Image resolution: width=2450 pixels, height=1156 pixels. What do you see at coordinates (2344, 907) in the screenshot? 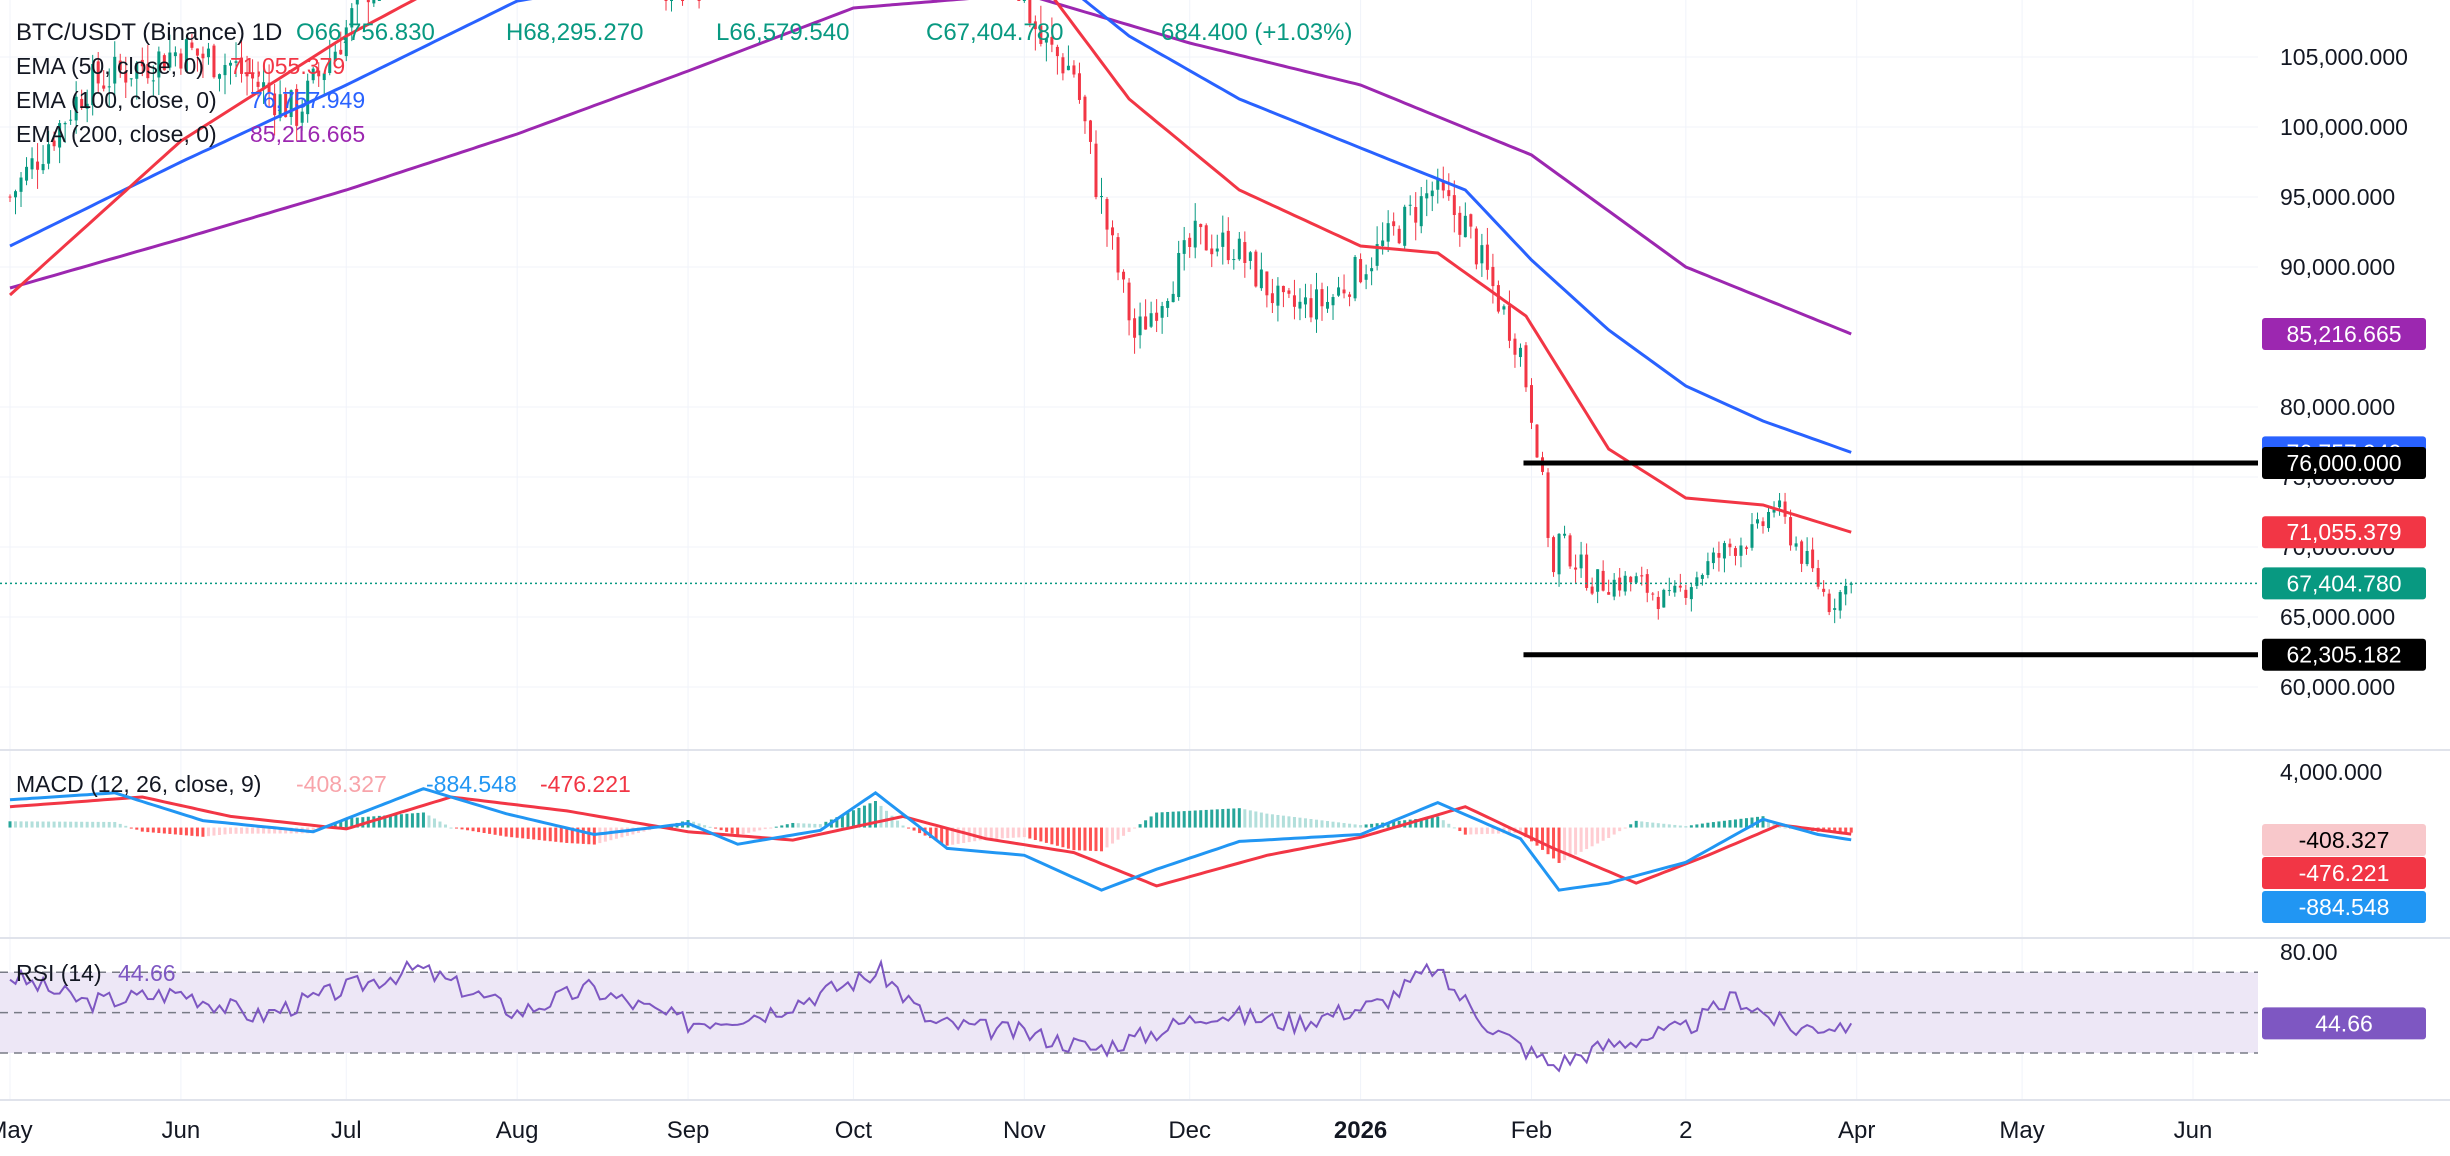
I see `macd-tag-bg` at bounding box center [2344, 907].